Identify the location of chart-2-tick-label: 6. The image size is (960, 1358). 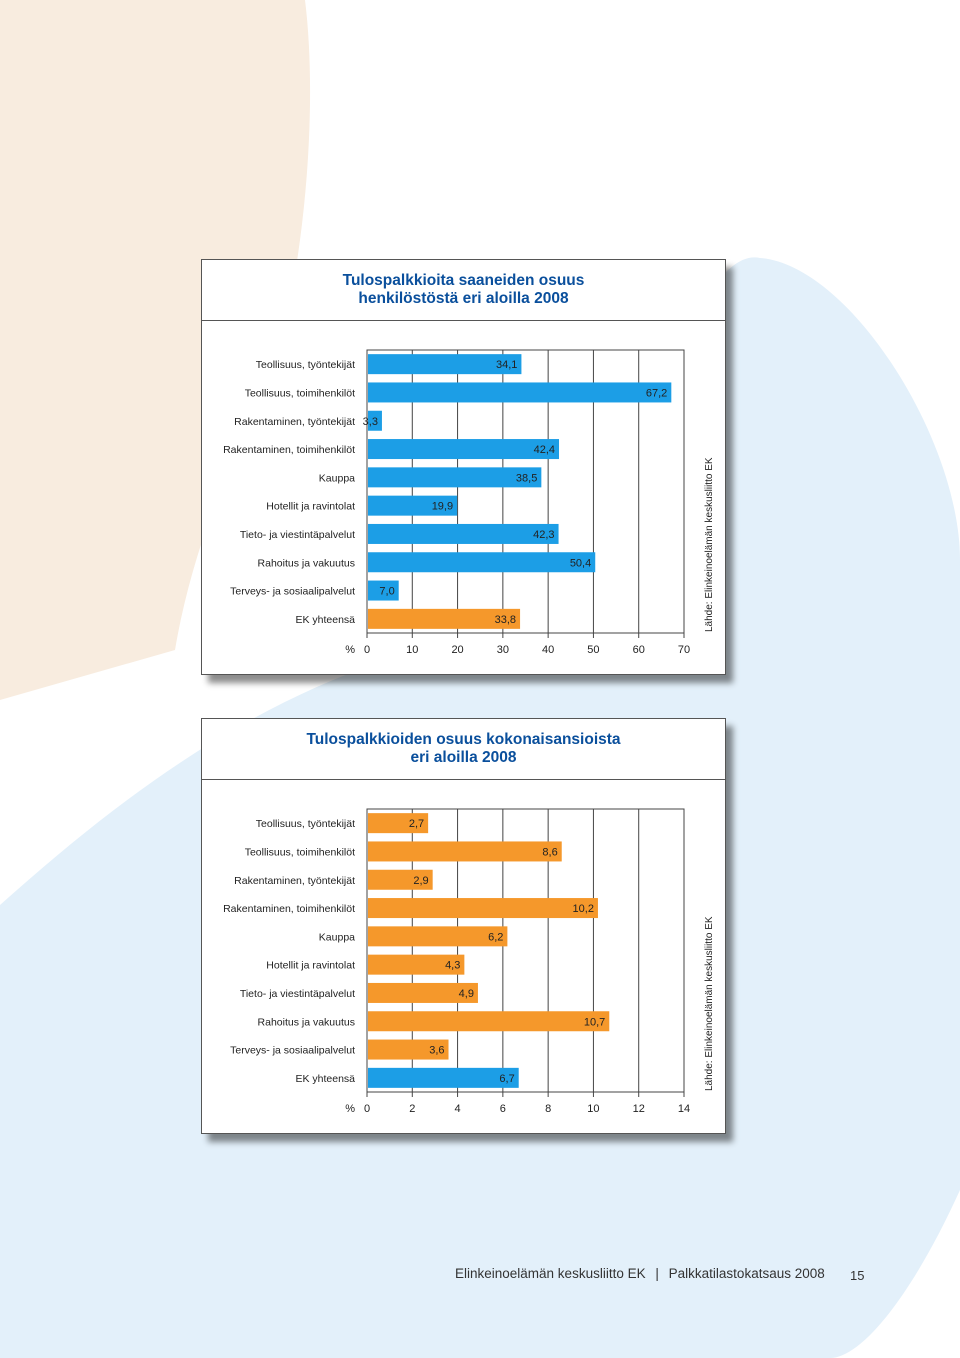
(503, 1109).